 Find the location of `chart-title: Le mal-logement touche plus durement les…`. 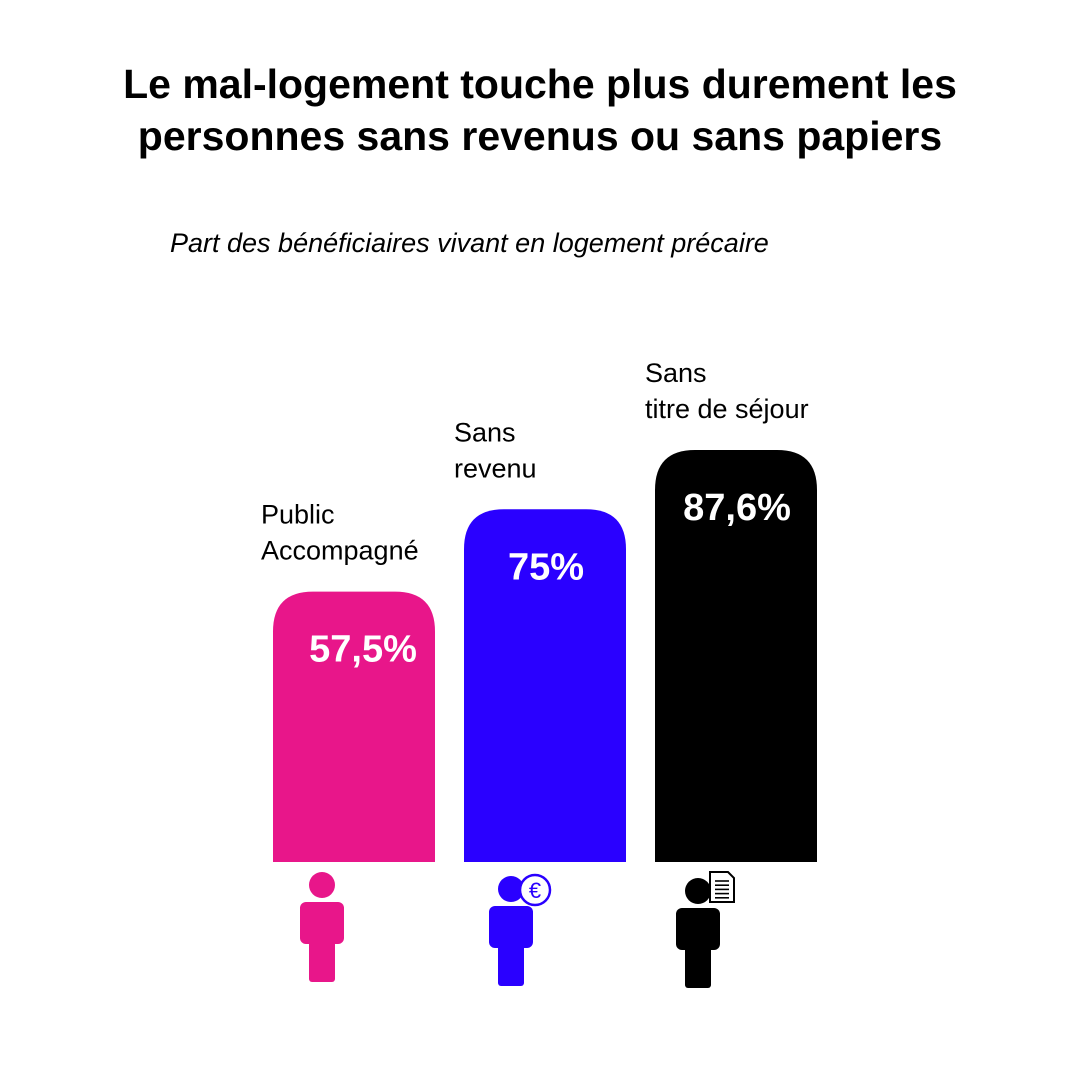

chart-title: Le mal-logement touche plus durement les… is located at coordinates (540, 110).